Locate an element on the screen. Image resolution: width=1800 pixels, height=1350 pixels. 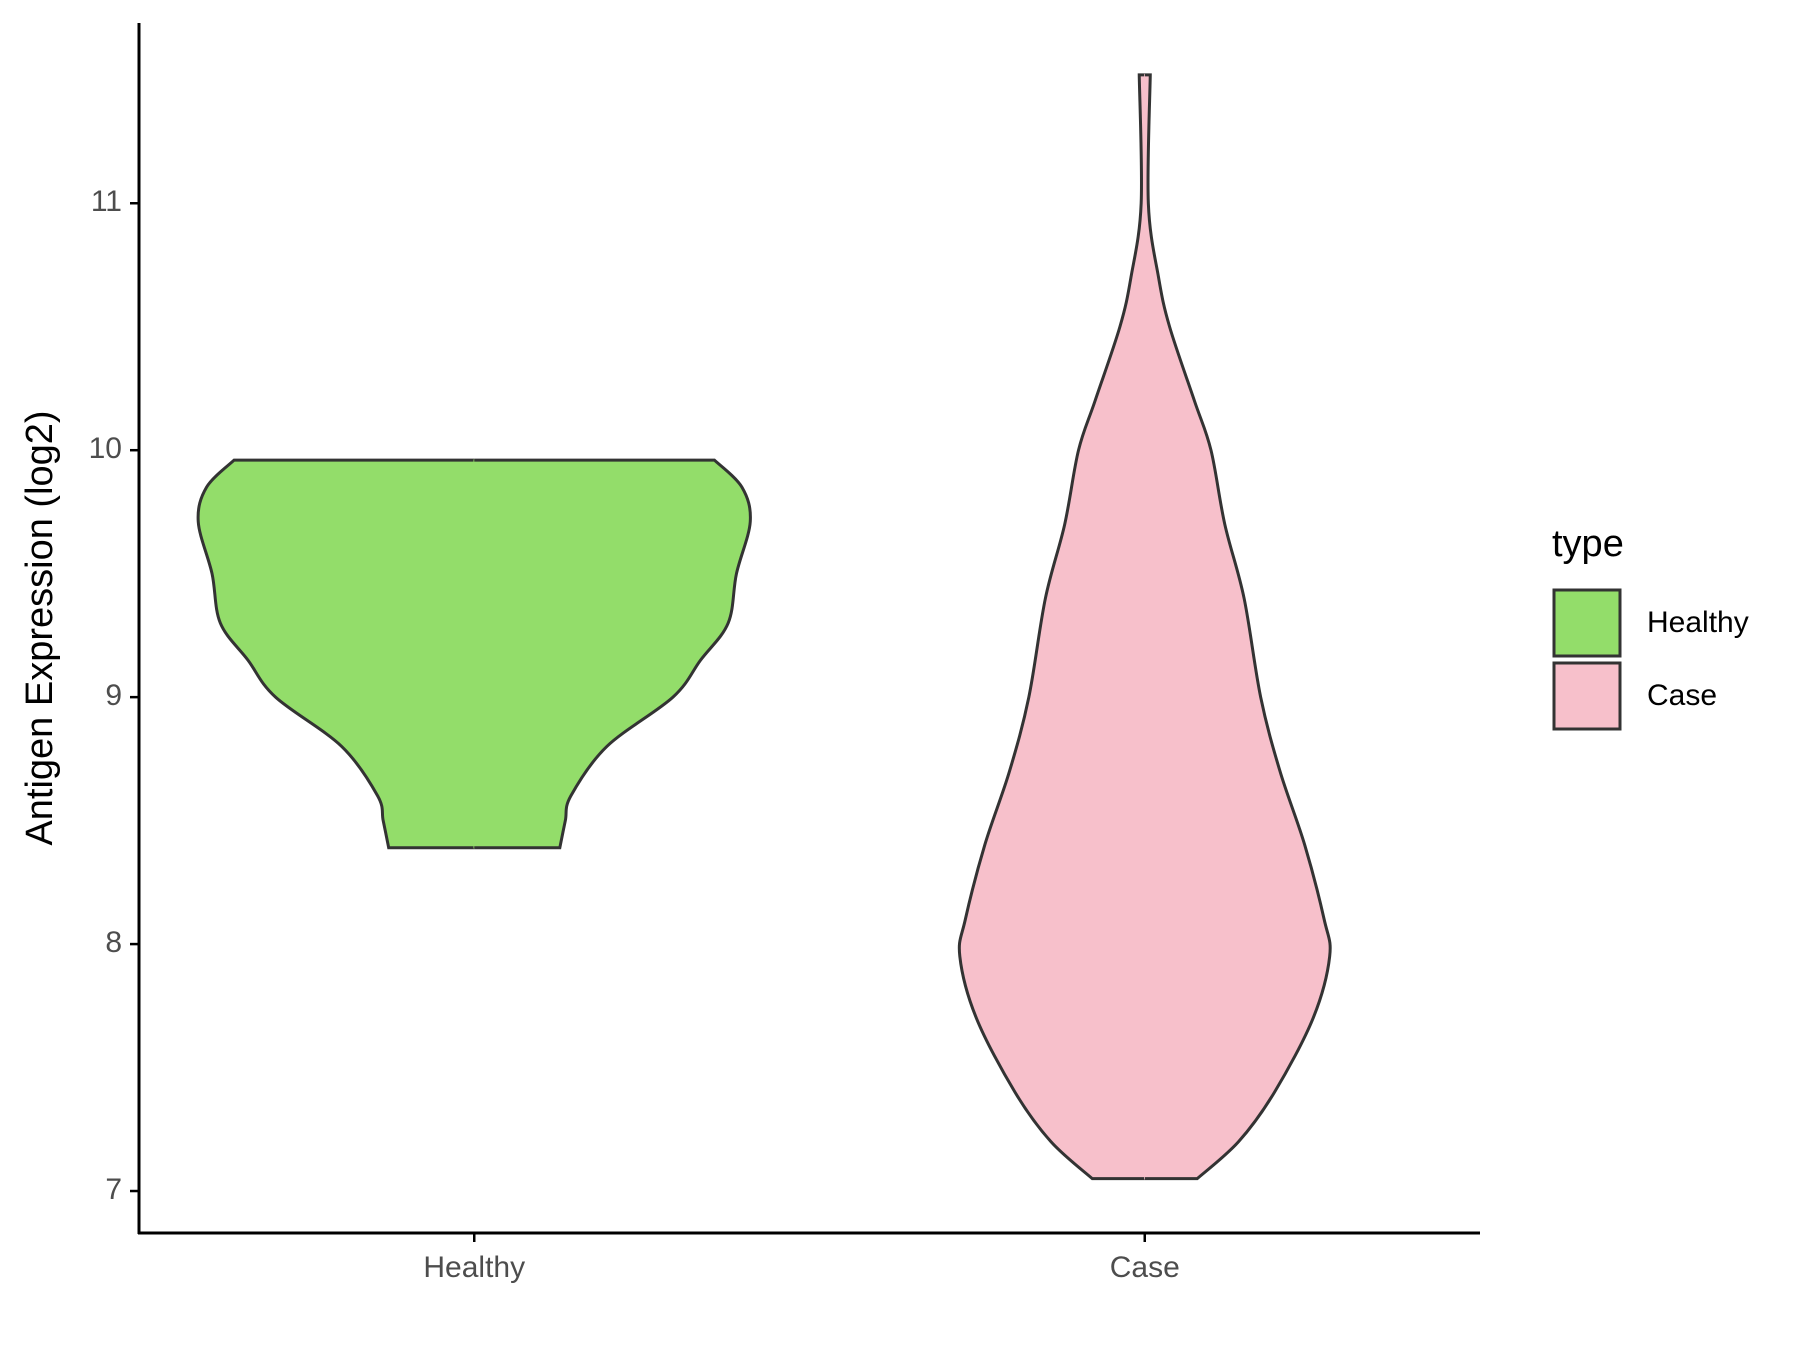
legend-title: type is located at coordinates (1588, 544).